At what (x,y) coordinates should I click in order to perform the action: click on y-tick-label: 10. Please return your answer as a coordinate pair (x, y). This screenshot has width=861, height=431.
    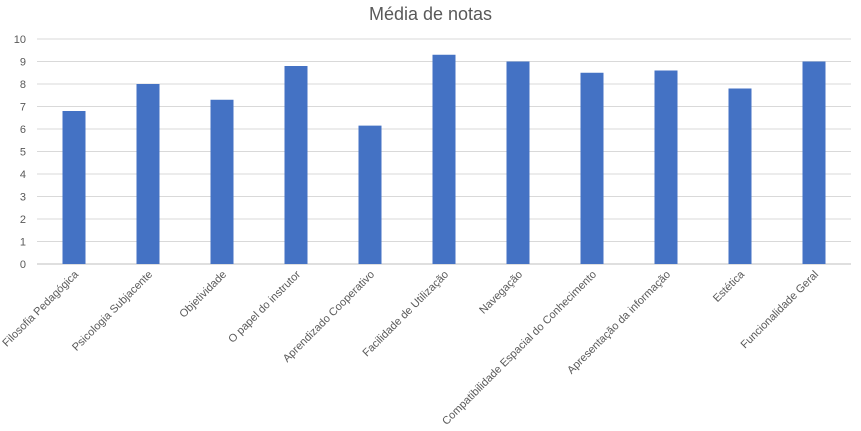
    Looking at the image, I should click on (20, 40).